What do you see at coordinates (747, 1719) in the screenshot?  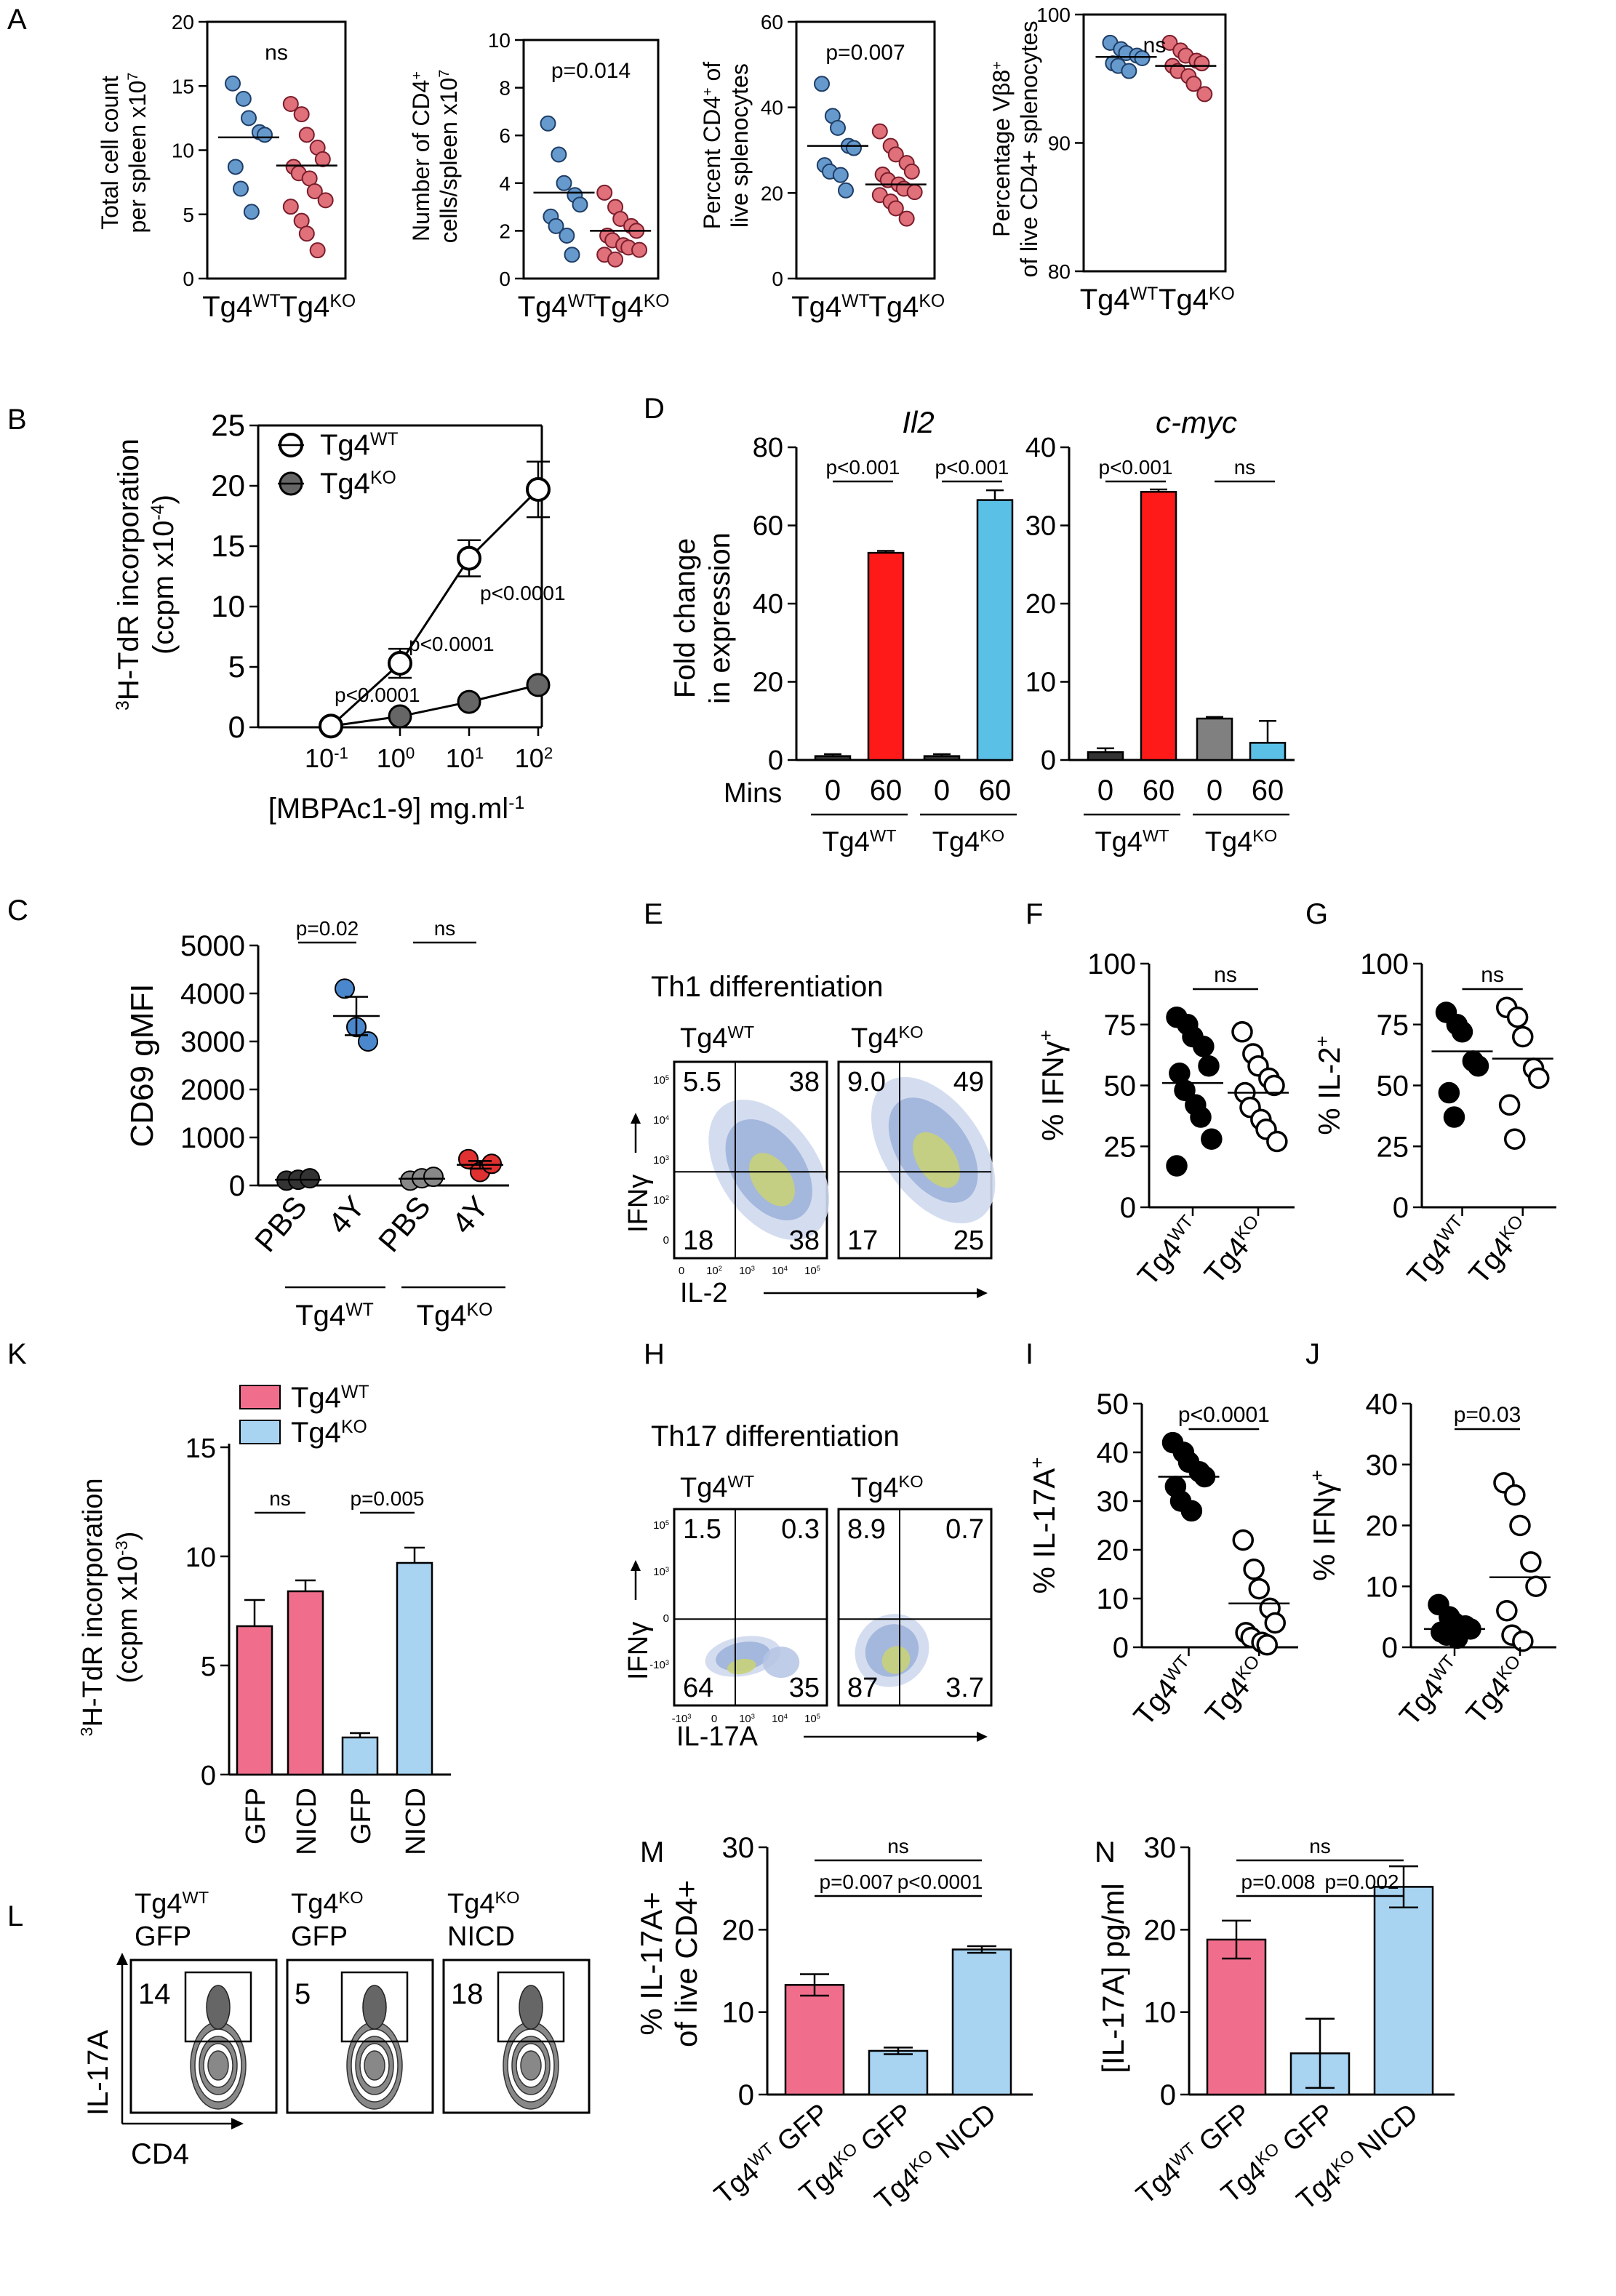 I see `panel-h-x-tick-label: 103` at bounding box center [747, 1719].